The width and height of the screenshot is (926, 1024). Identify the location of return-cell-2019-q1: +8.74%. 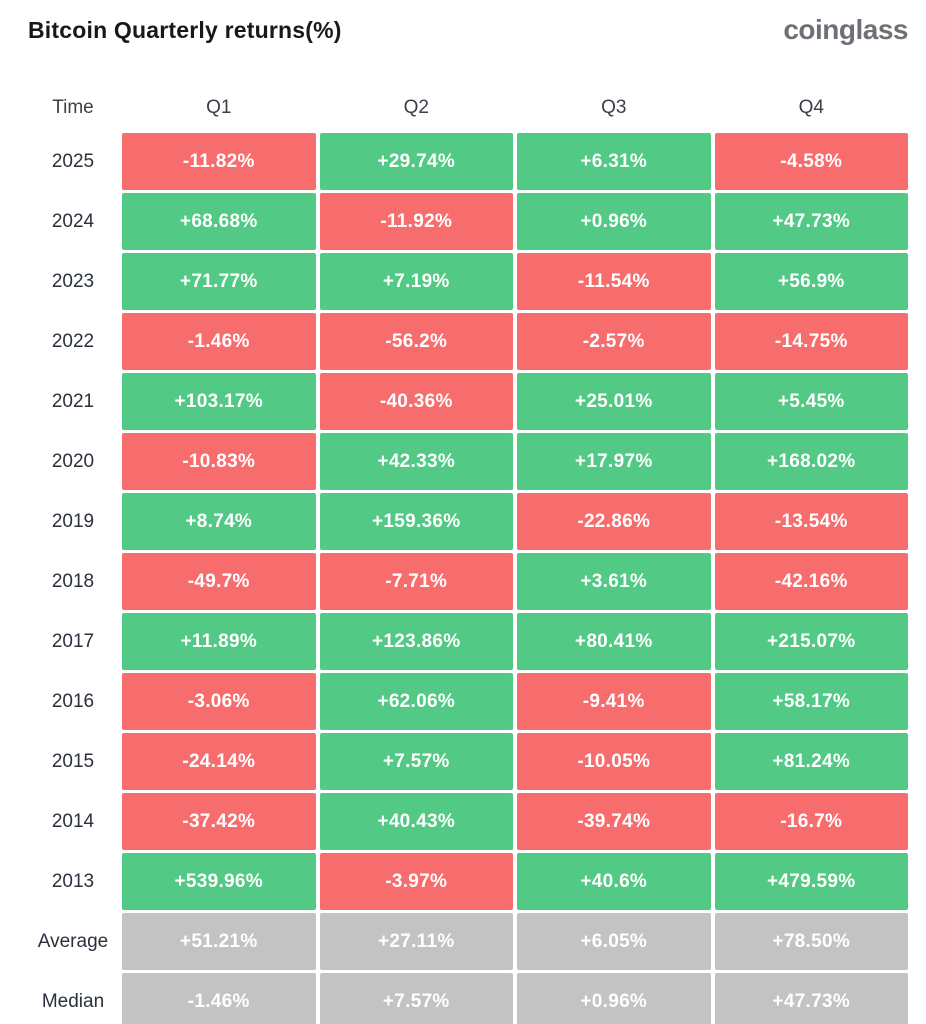
(219, 521).